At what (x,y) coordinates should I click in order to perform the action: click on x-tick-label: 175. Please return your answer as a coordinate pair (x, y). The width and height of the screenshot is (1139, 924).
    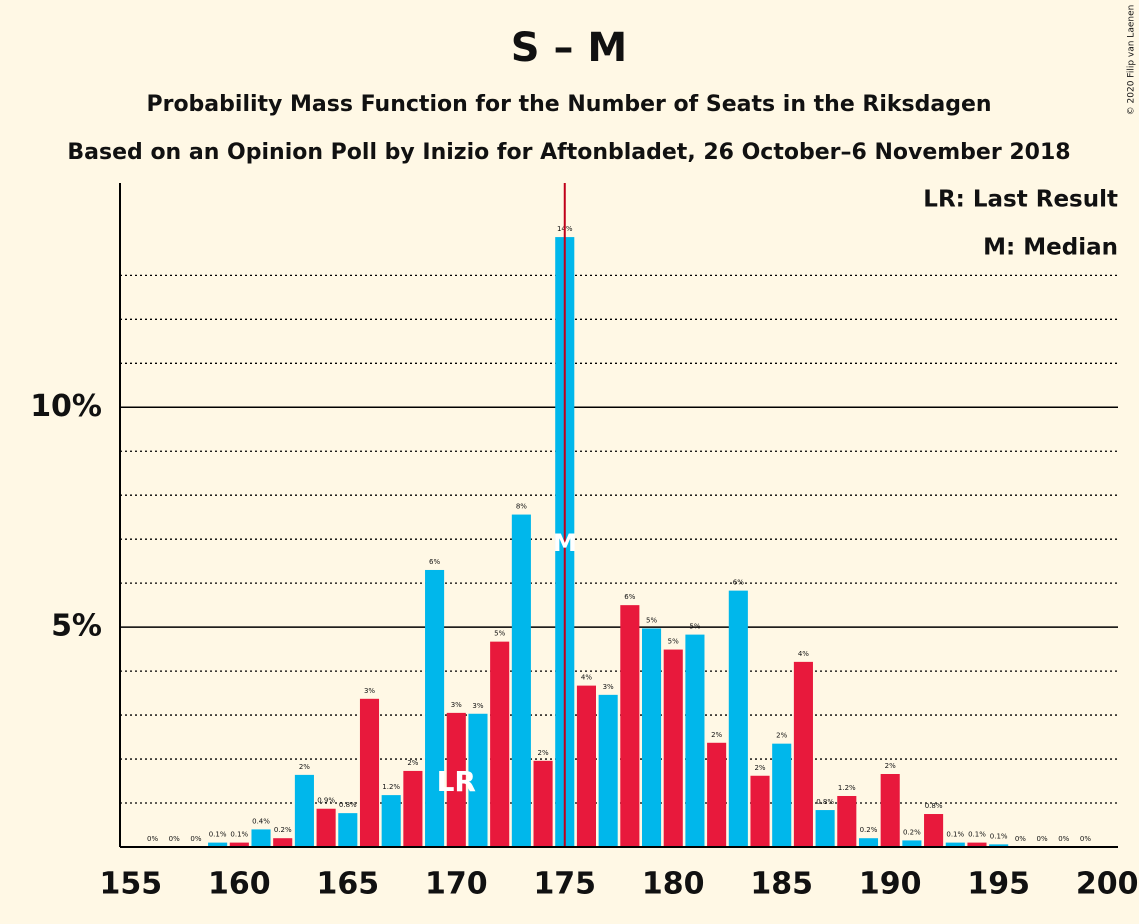
    Looking at the image, I should click on (564, 884).